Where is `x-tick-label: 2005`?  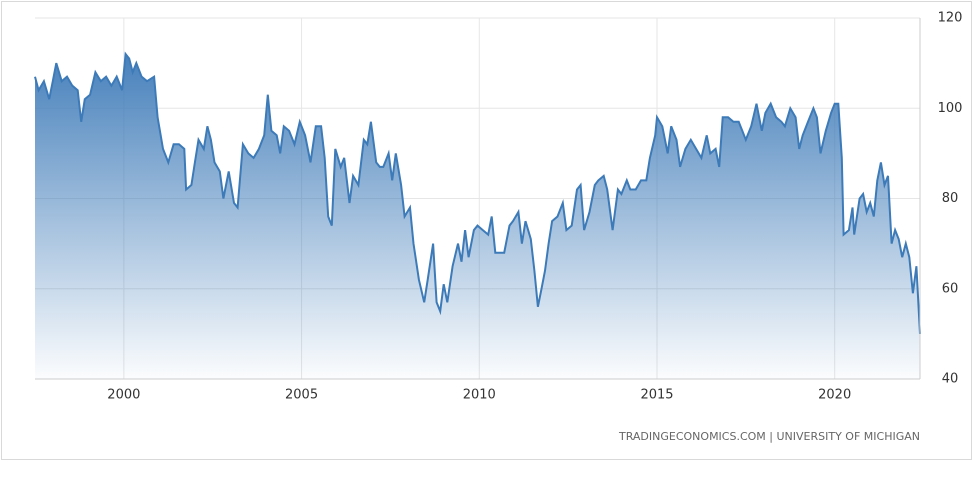
x-tick-label: 2005 is located at coordinates (301, 395).